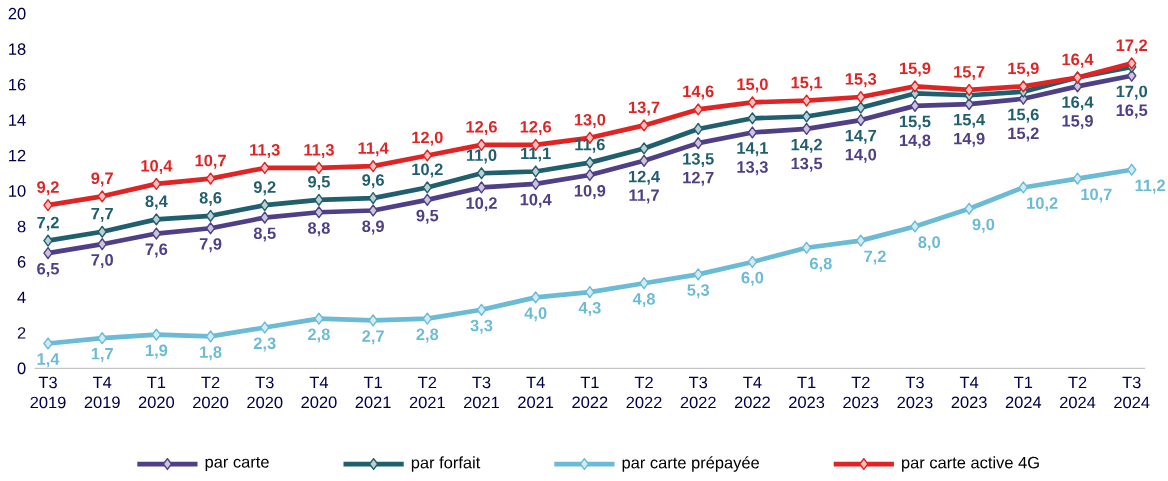  I want to click on data-label: 12,4, so click(644, 177).